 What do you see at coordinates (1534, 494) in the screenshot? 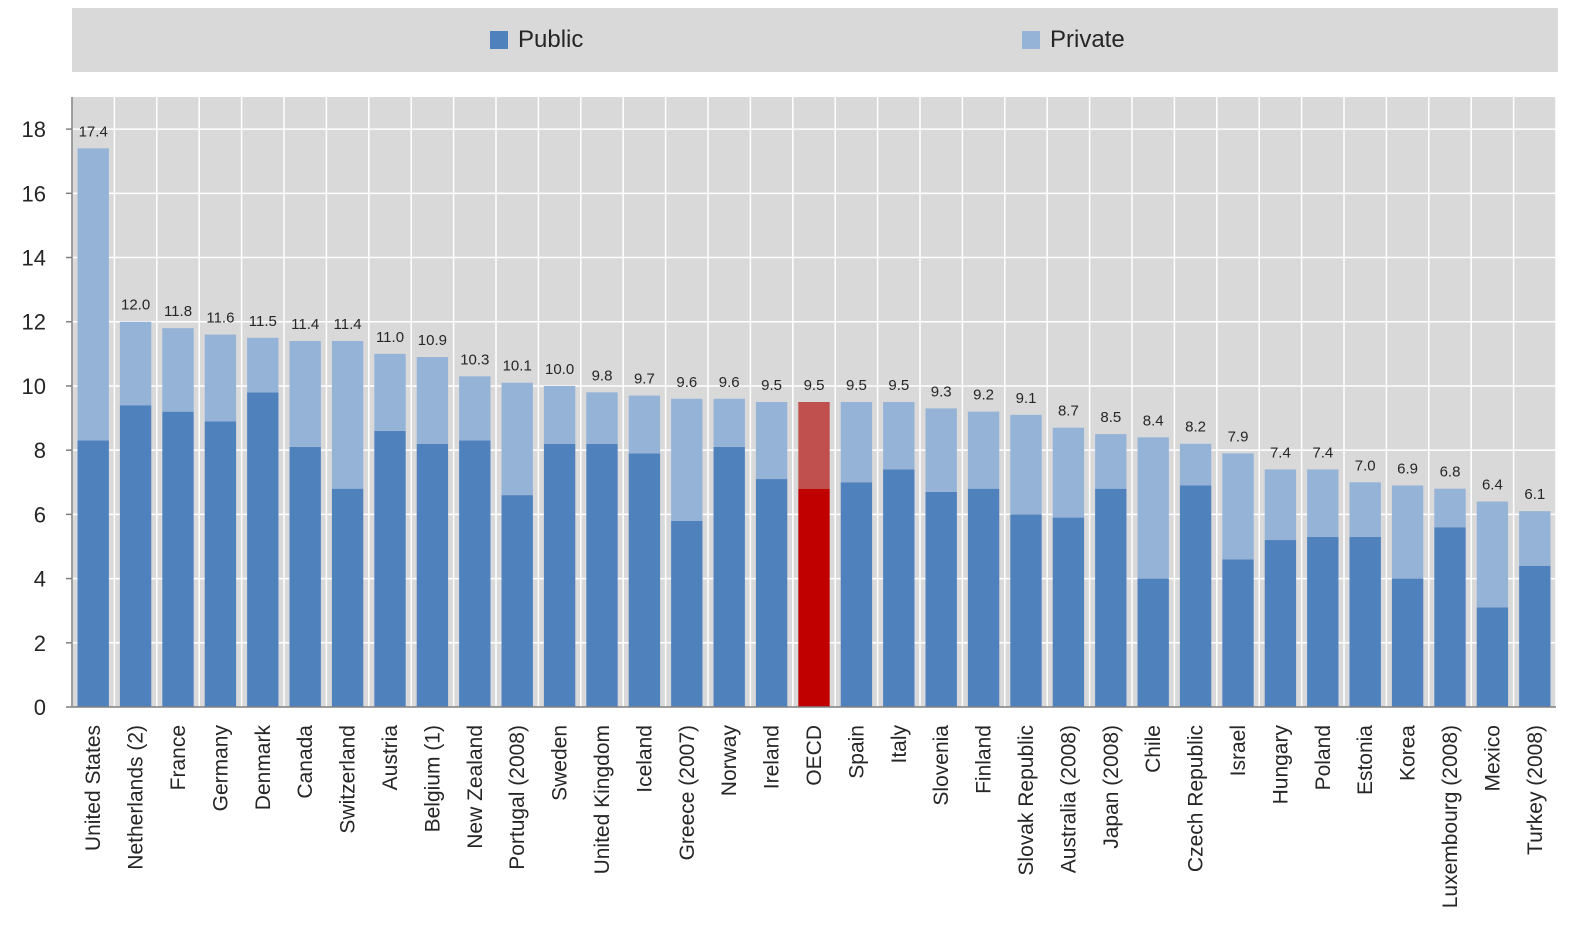
I see `total-label-turkey-2008: 6.1` at bounding box center [1534, 494].